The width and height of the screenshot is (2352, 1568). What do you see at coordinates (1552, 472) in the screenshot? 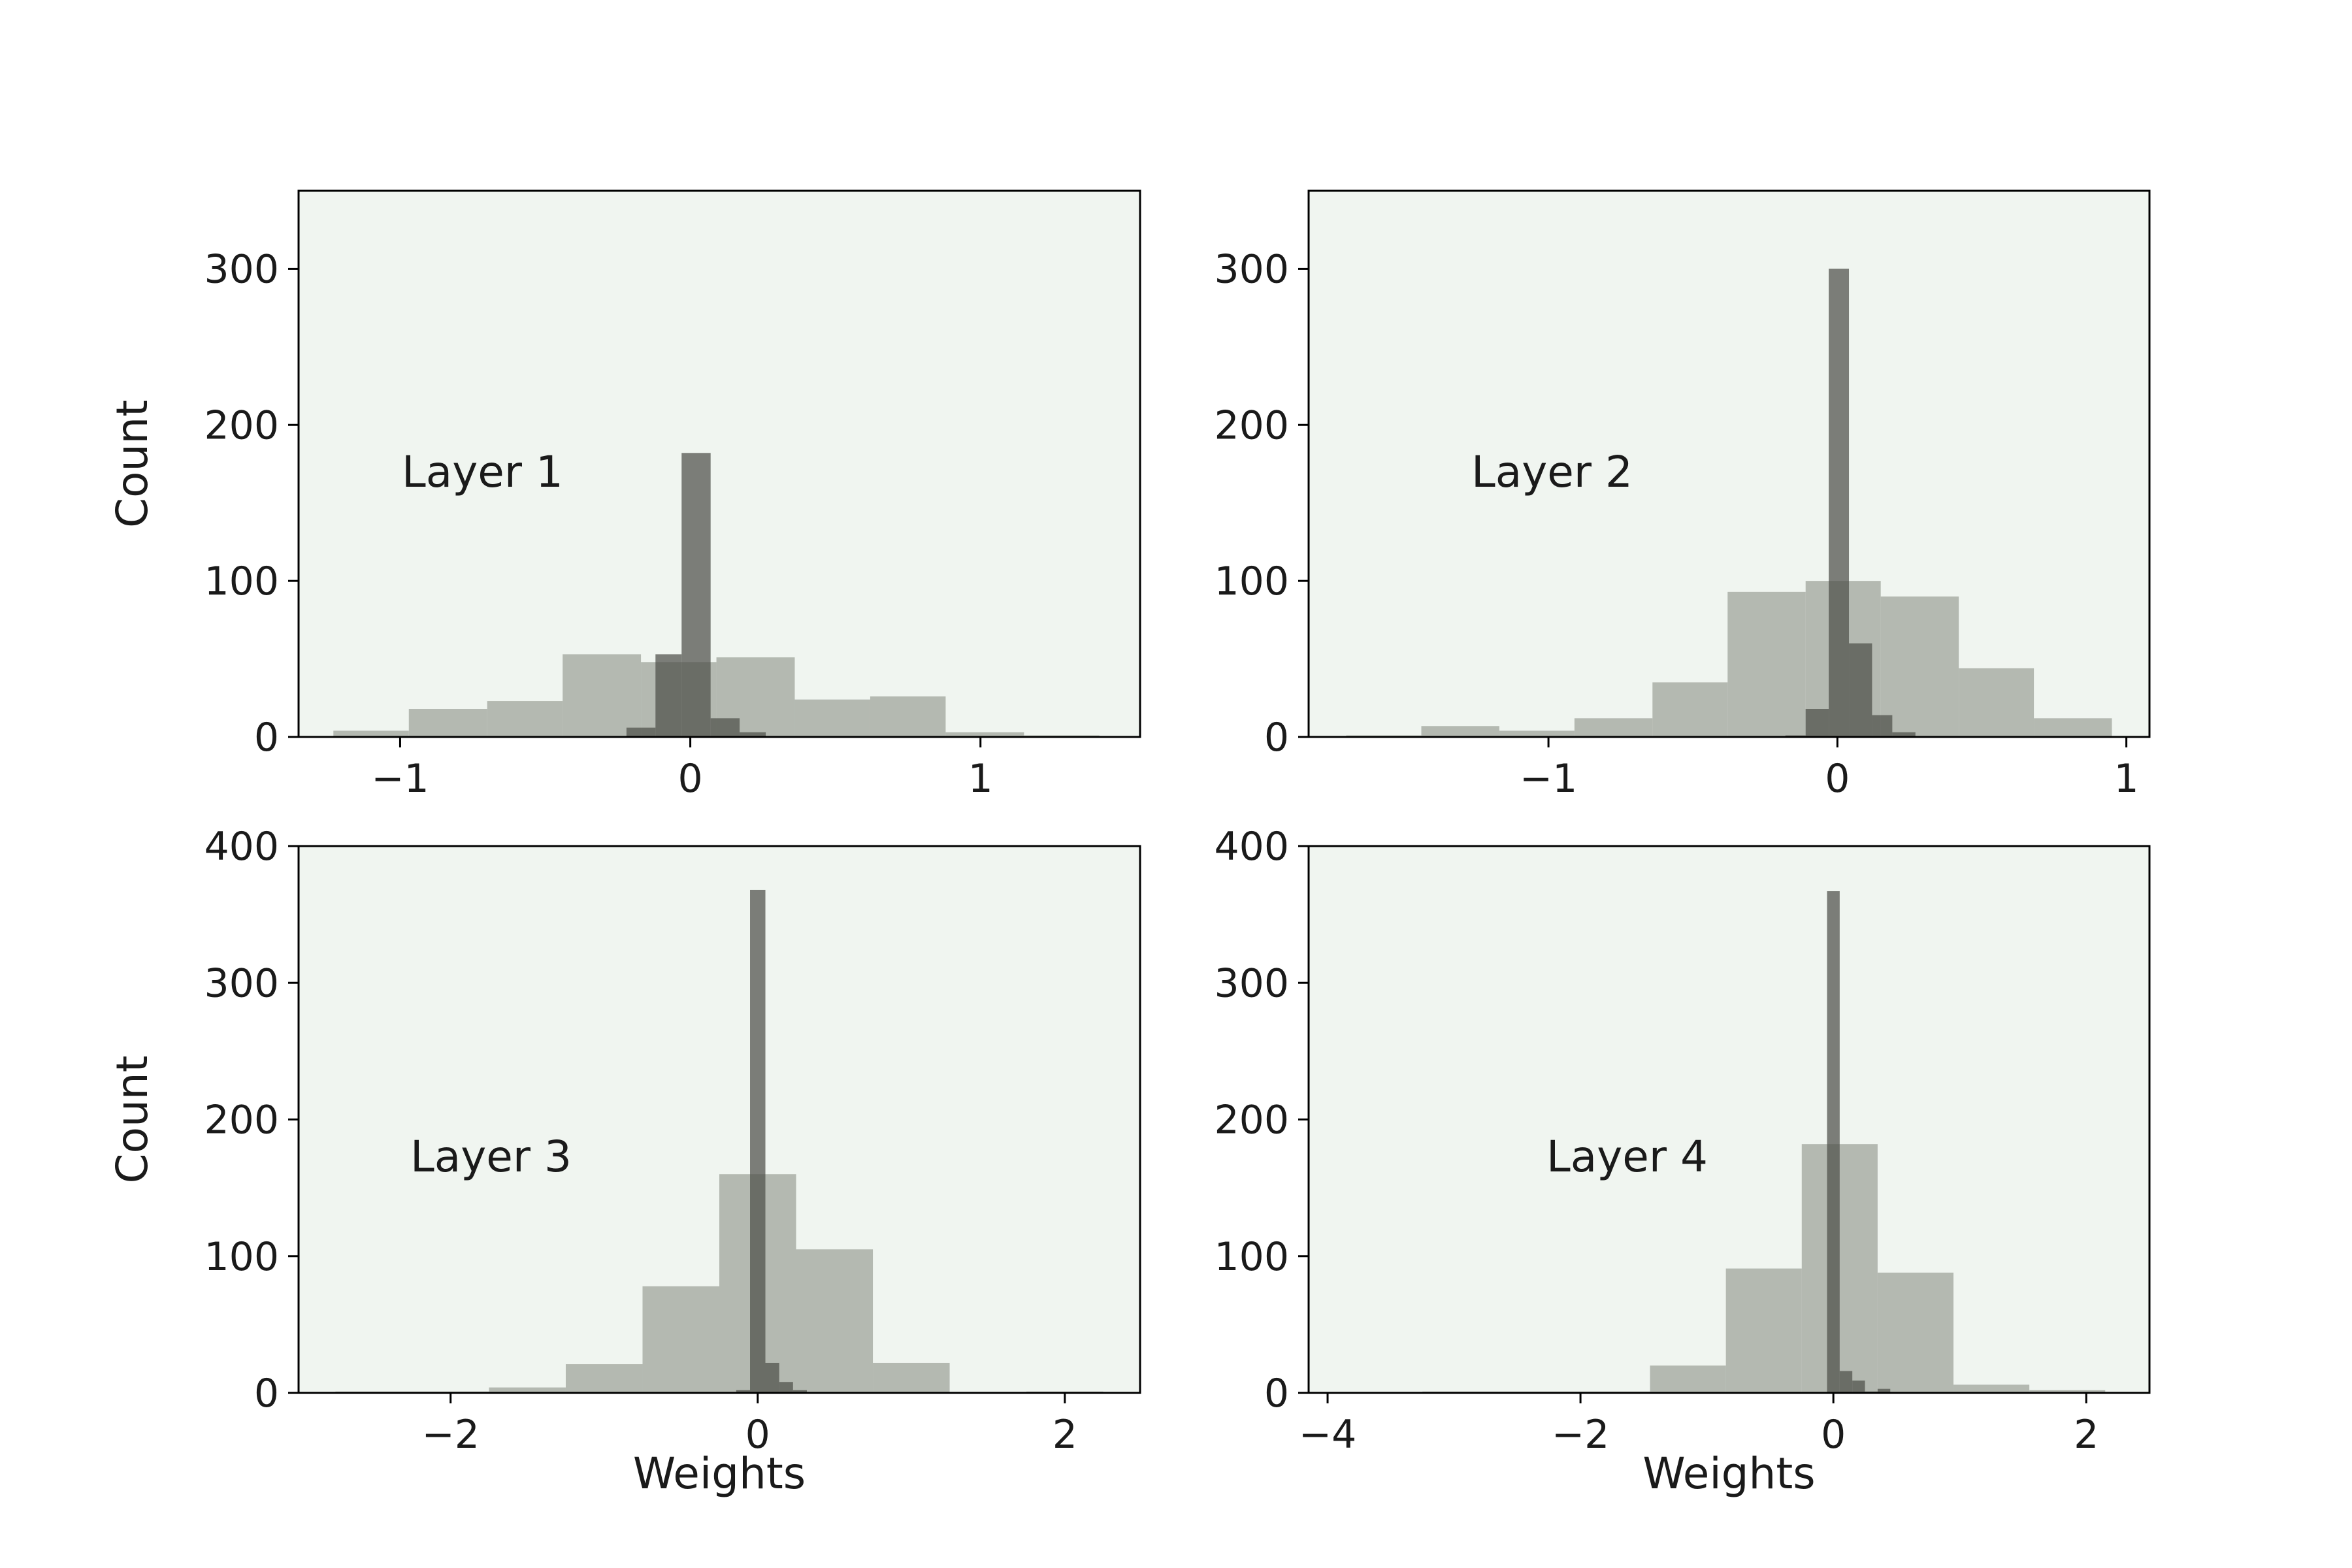
I see `layer-annotation: Layer 2` at bounding box center [1552, 472].